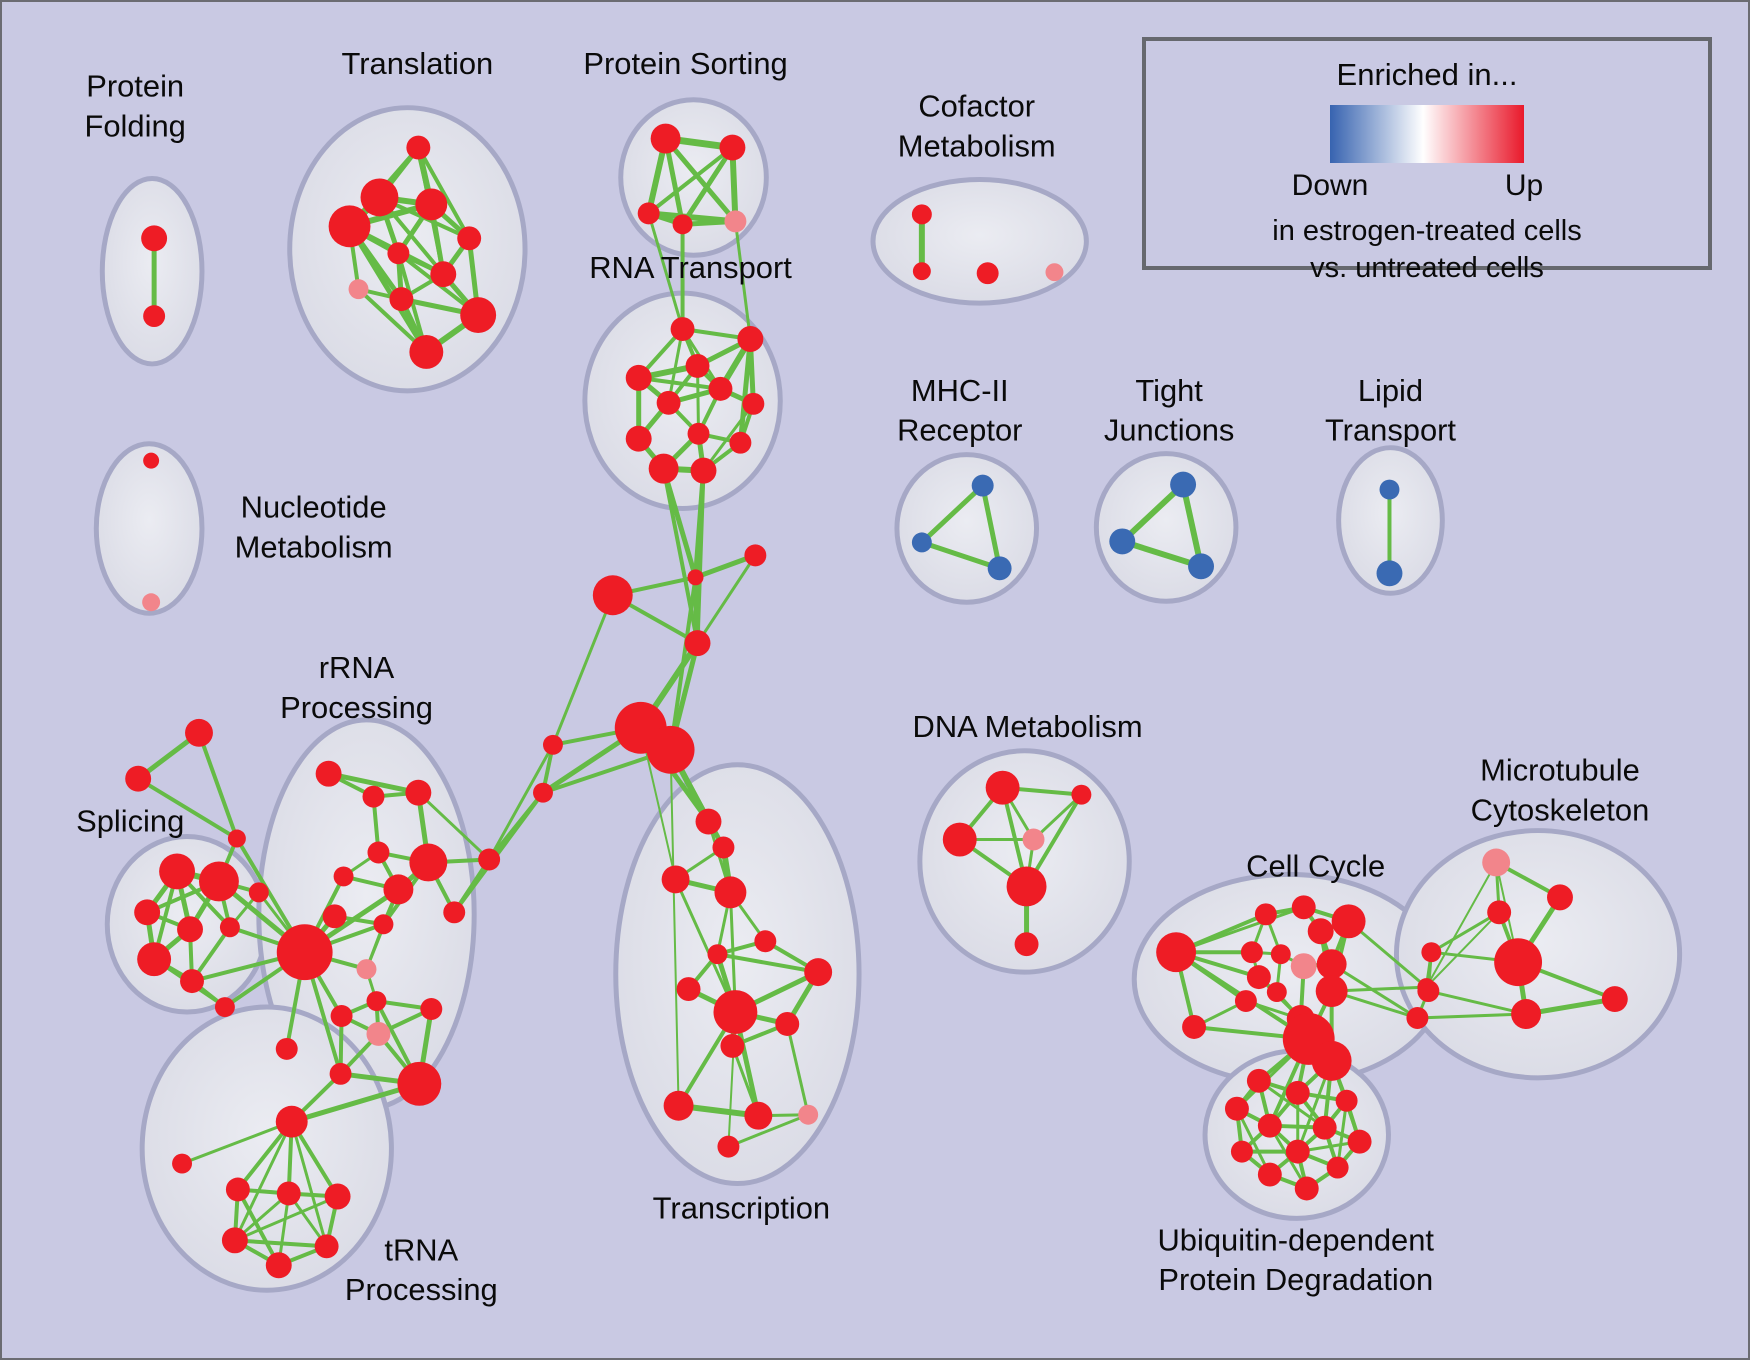 This screenshot has width=1750, height=1360. I want to click on node-ps2, so click(732, 147).